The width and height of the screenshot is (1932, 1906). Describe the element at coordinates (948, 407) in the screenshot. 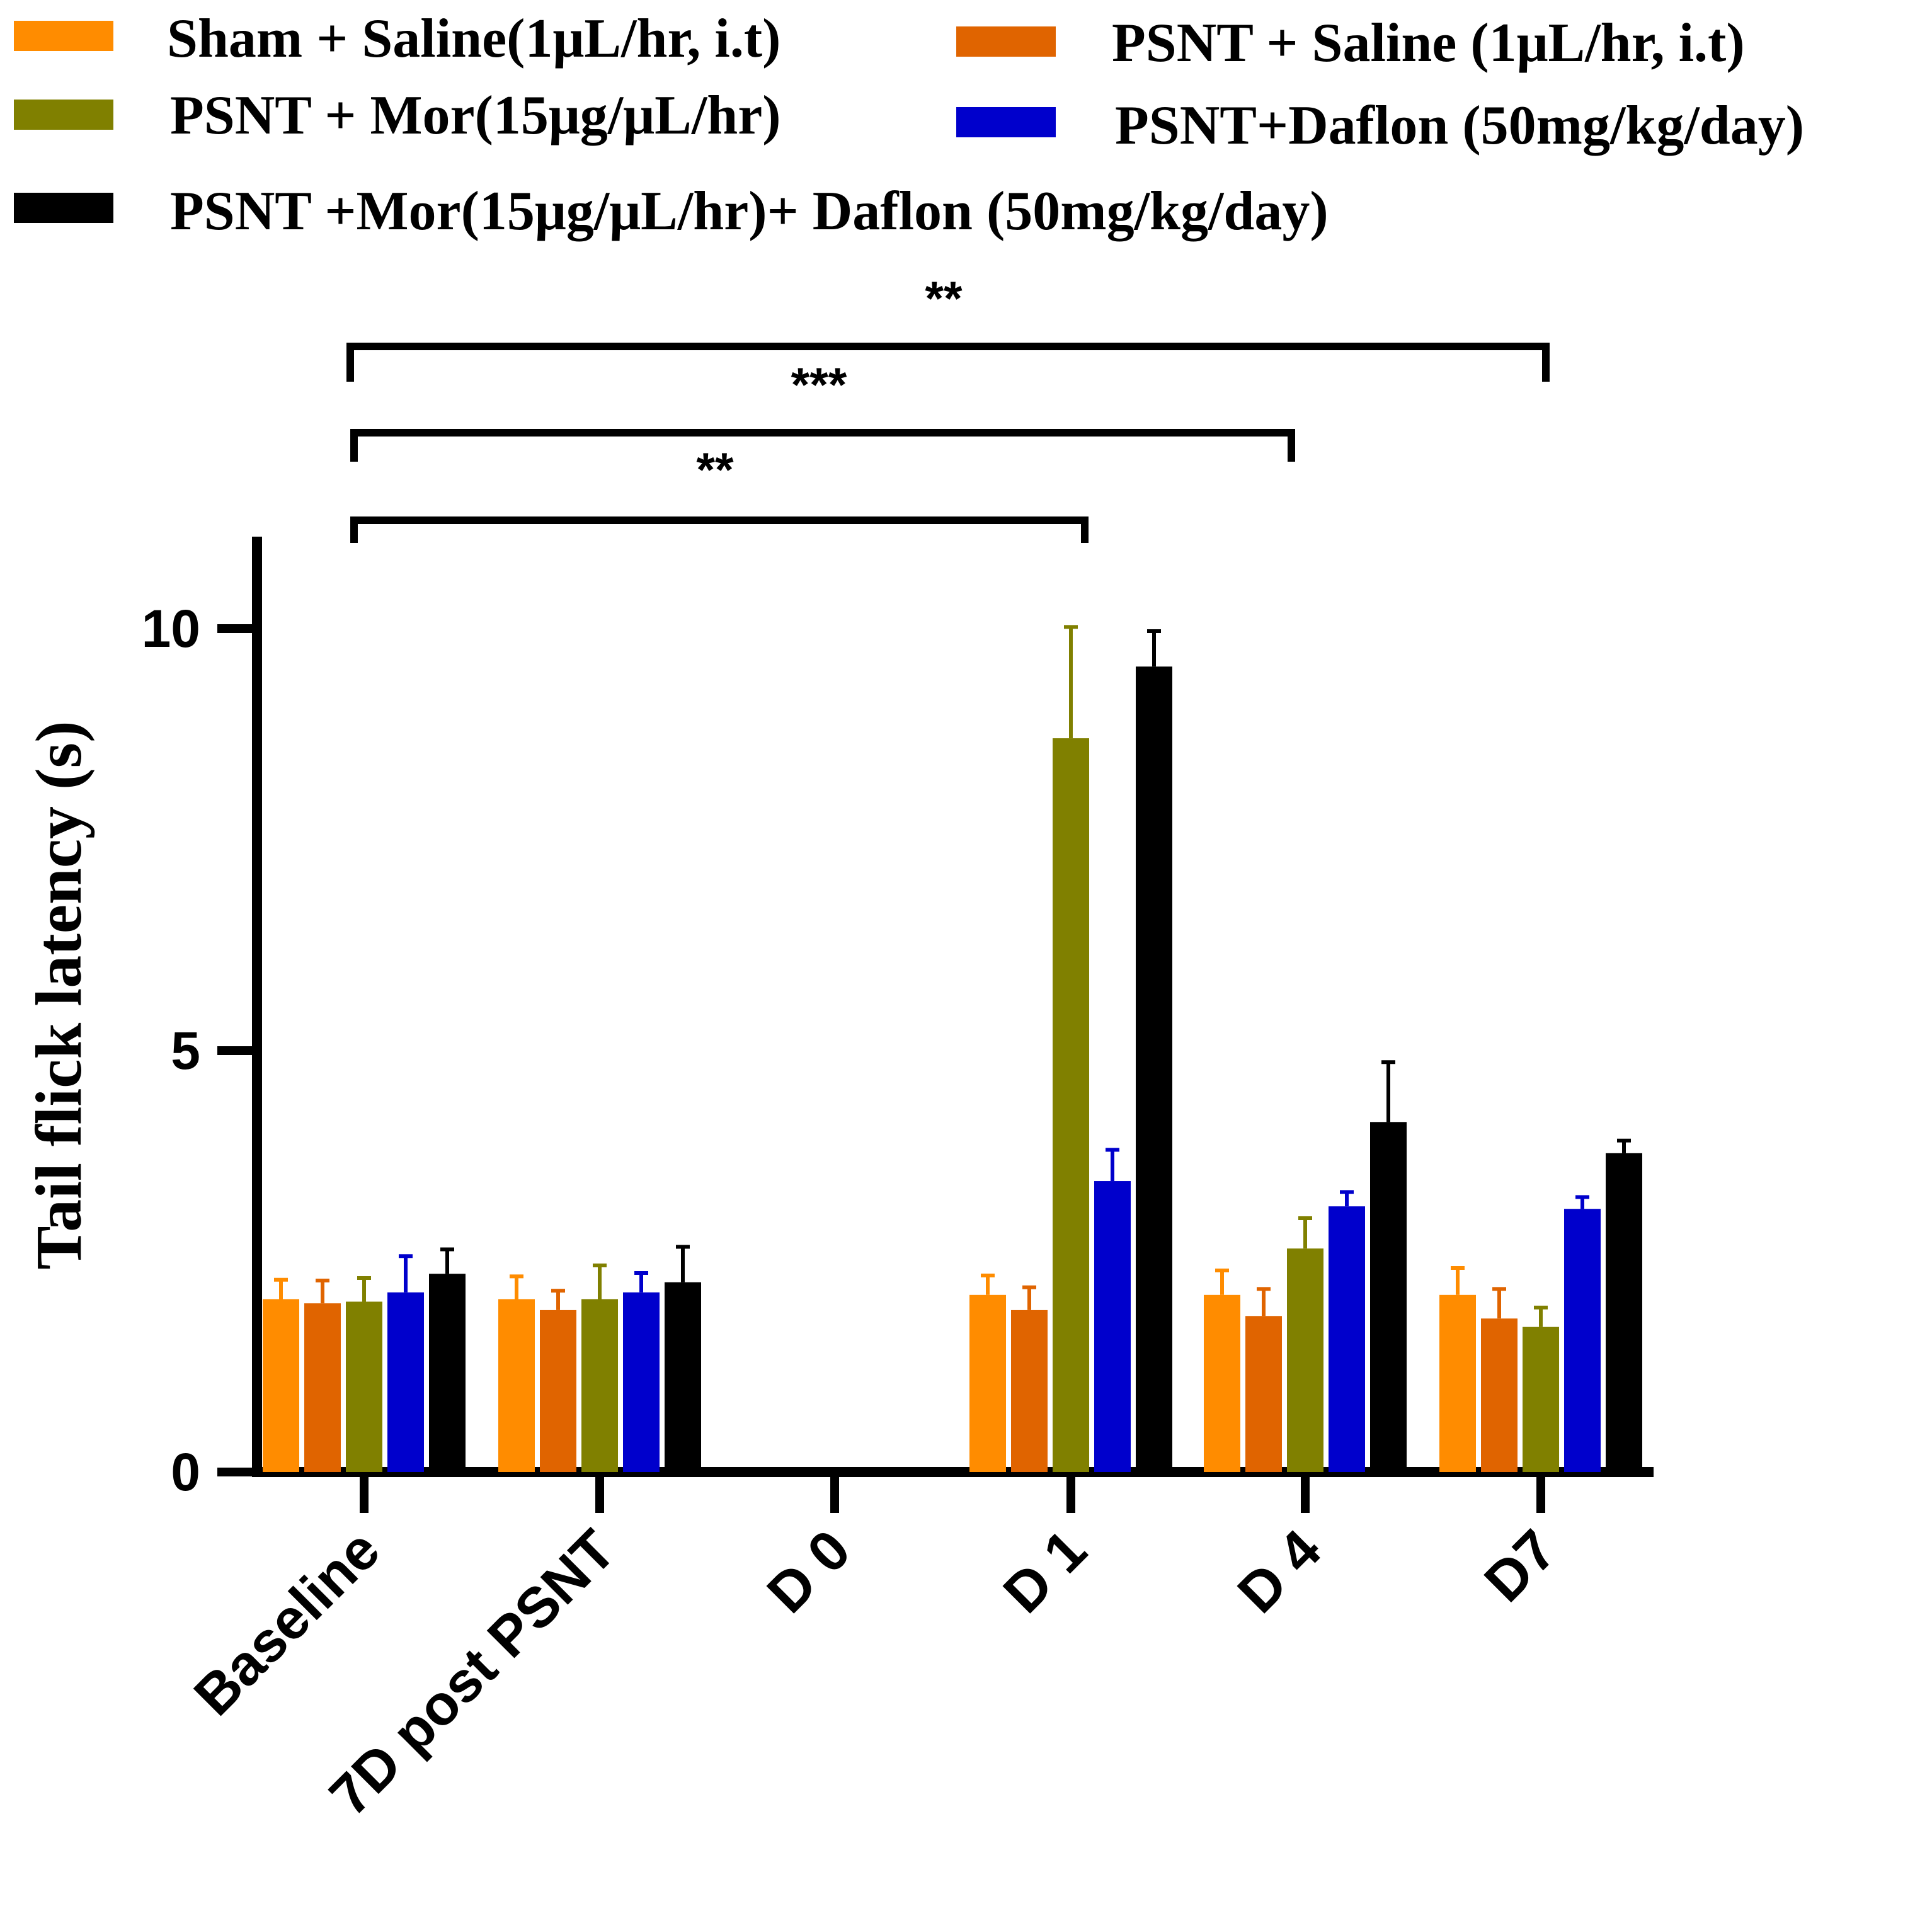

I see `significance-brackets: ** *** **` at that location.